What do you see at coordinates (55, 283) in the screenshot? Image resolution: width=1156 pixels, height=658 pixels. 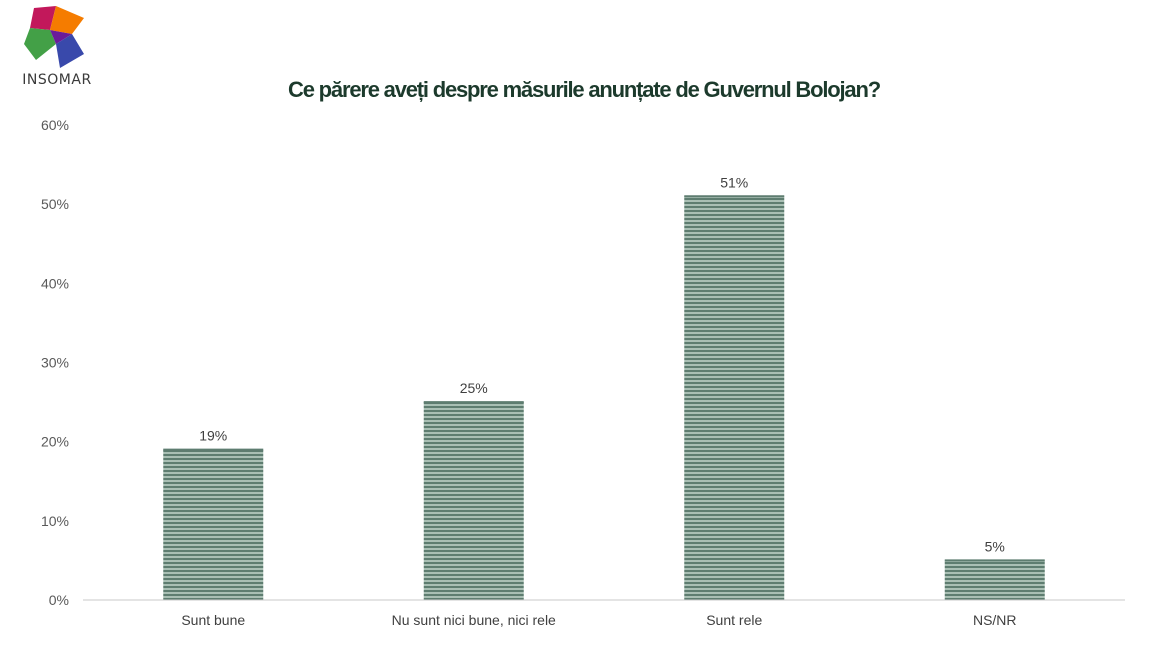 I see `y-tick-label: 40%` at bounding box center [55, 283].